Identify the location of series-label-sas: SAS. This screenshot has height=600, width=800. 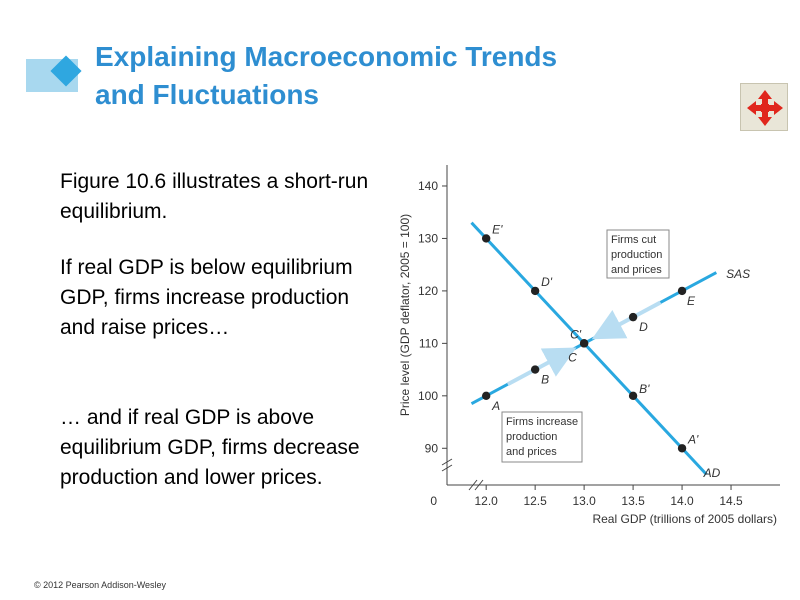
(738, 274).